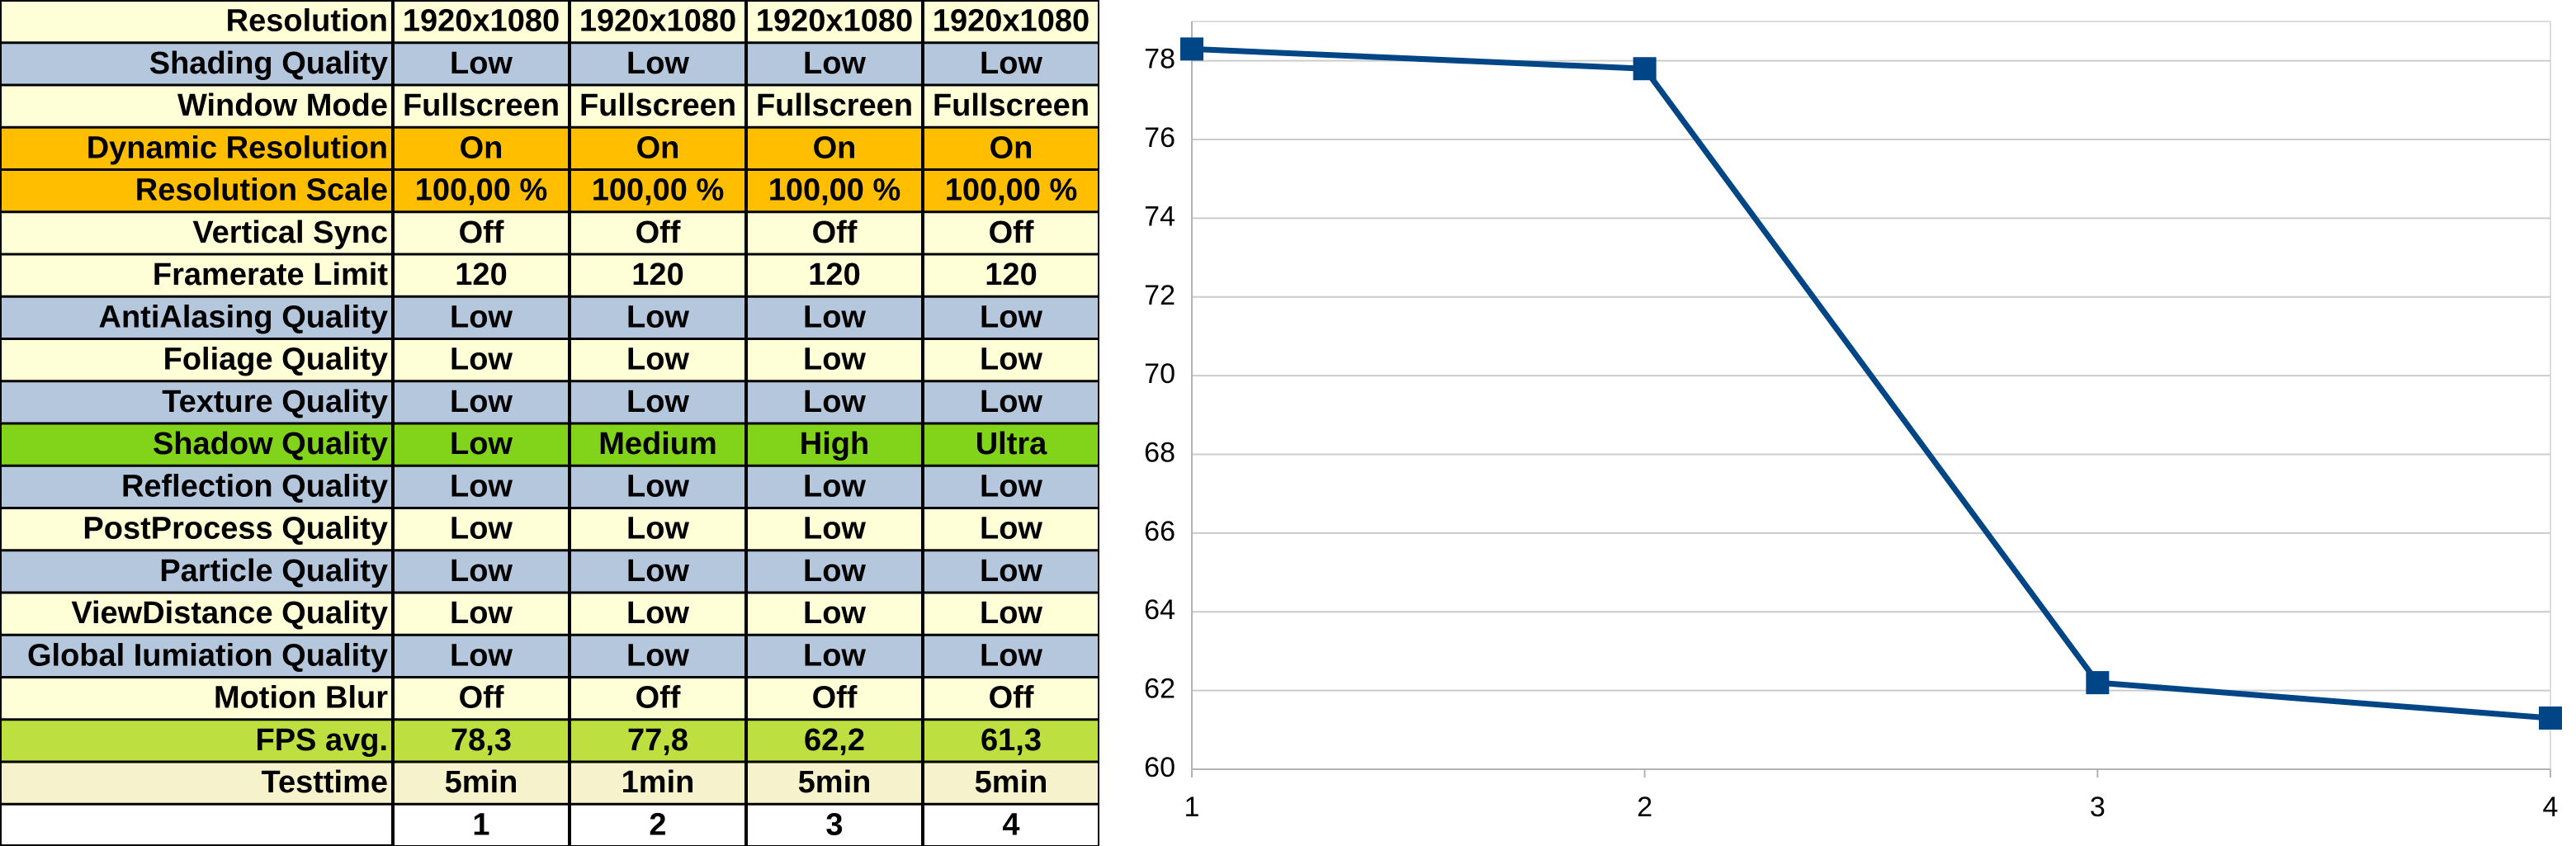  I want to click on row-label: Testtime, so click(325, 782).